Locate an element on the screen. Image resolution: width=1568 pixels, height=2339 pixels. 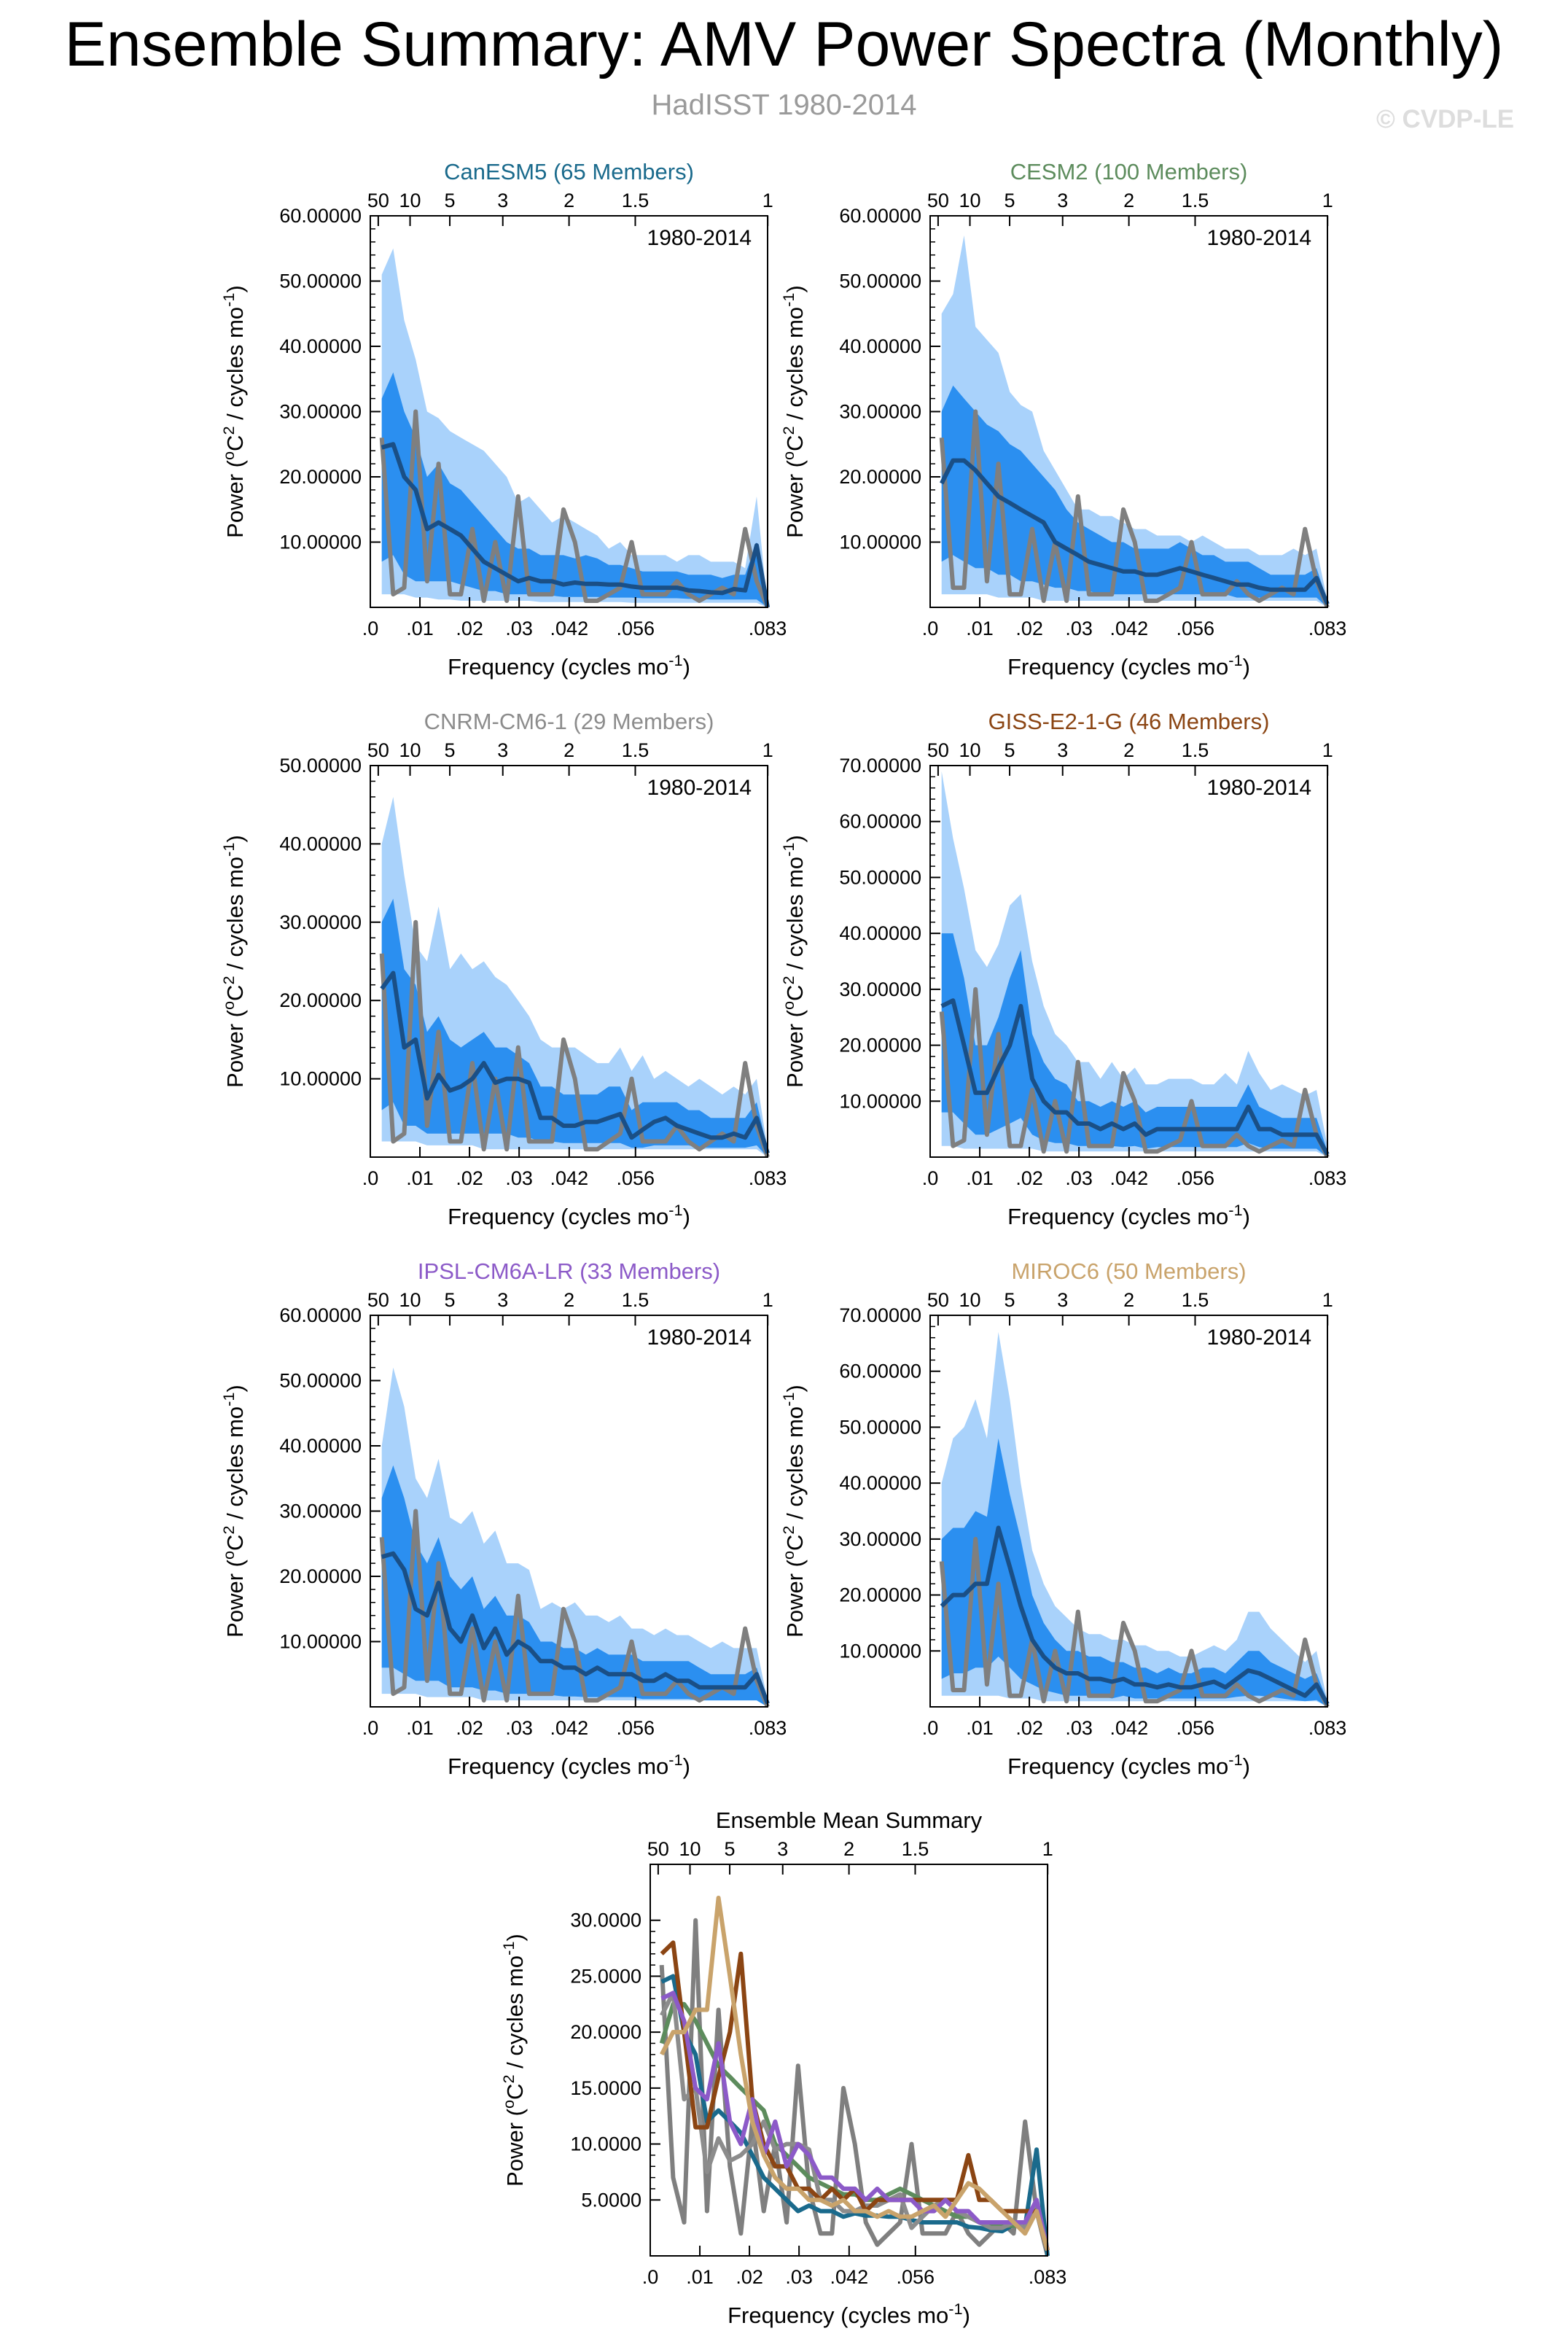
series-line-miroc6 is located at coordinates (855, 2074).